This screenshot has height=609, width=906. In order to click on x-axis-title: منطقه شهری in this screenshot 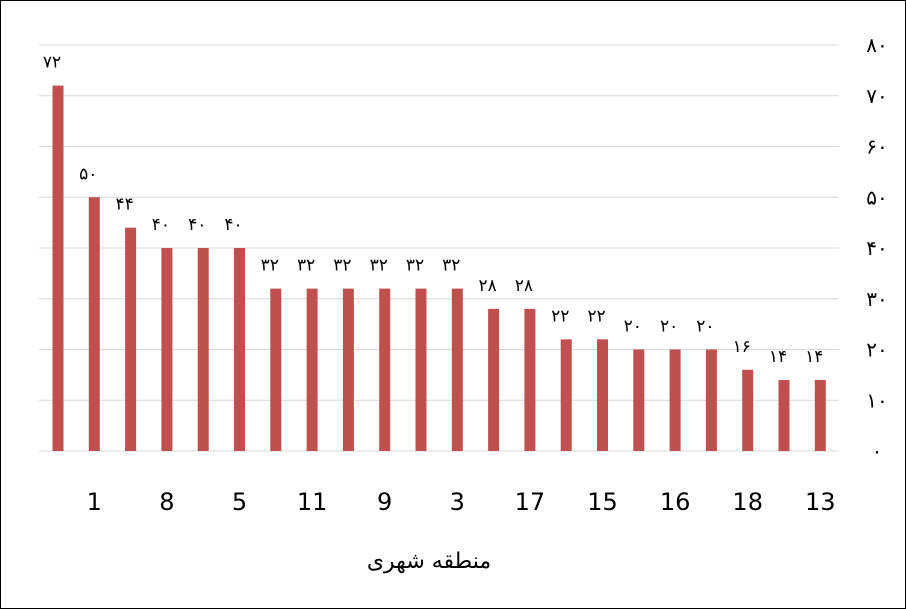, I will do `click(429, 561)`.